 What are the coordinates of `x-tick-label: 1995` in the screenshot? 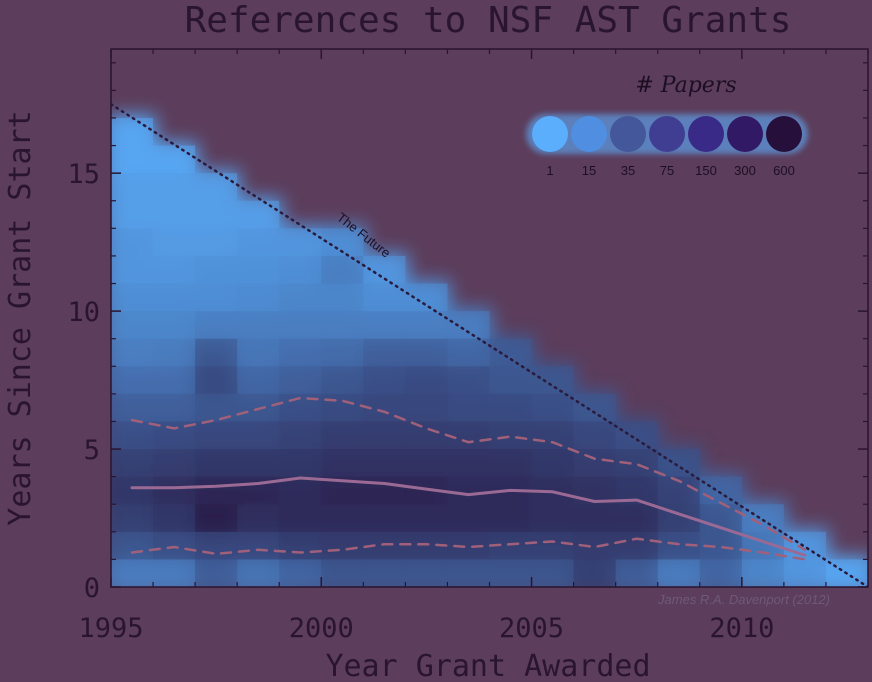 It's located at (110, 628).